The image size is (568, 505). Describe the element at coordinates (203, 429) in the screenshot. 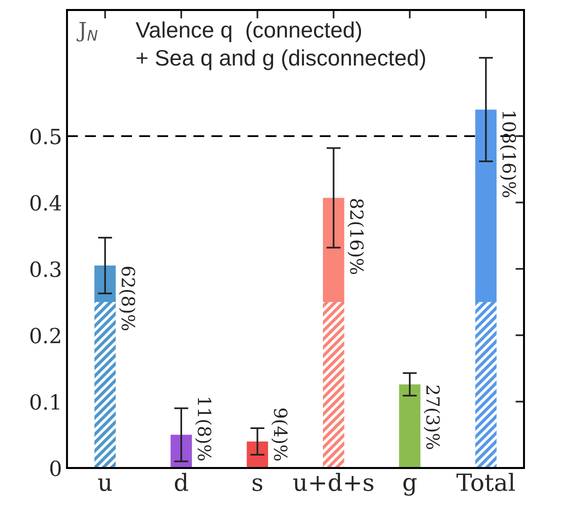

I see `annotation: 11(8)%` at that location.